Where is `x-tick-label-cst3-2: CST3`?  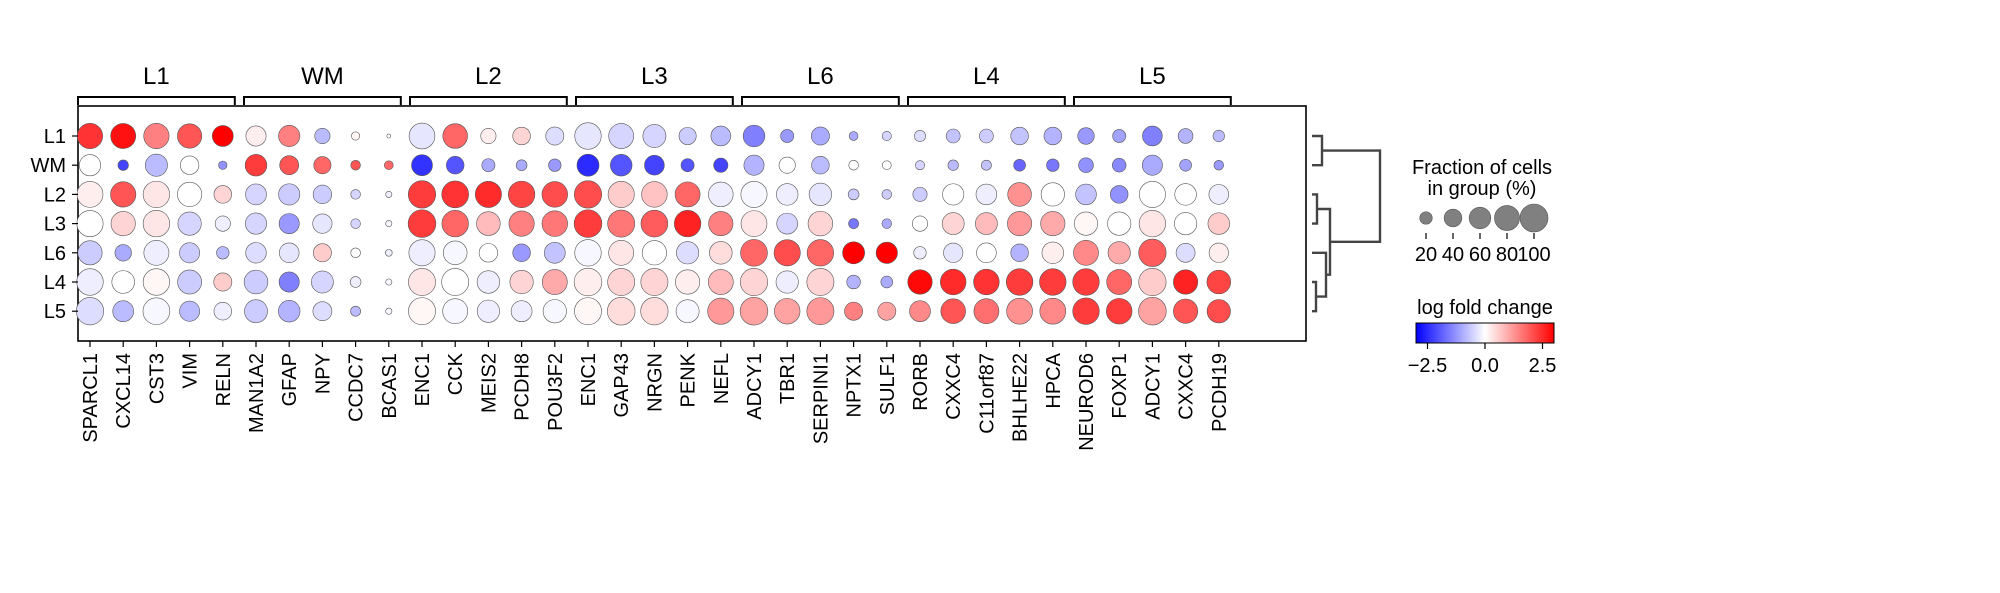 x-tick-label-cst3-2: CST3 is located at coordinates (157, 378).